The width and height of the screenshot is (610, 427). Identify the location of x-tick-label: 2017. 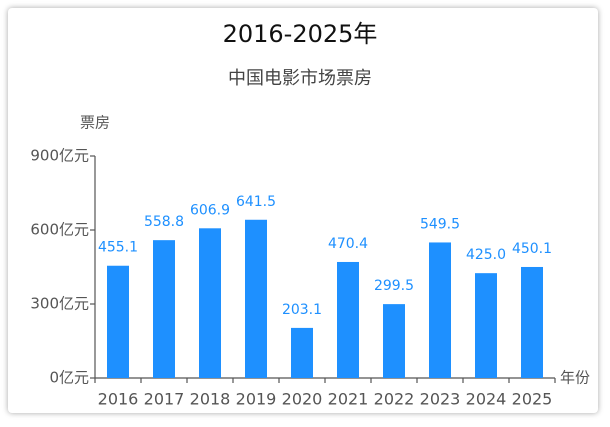
(164, 399).